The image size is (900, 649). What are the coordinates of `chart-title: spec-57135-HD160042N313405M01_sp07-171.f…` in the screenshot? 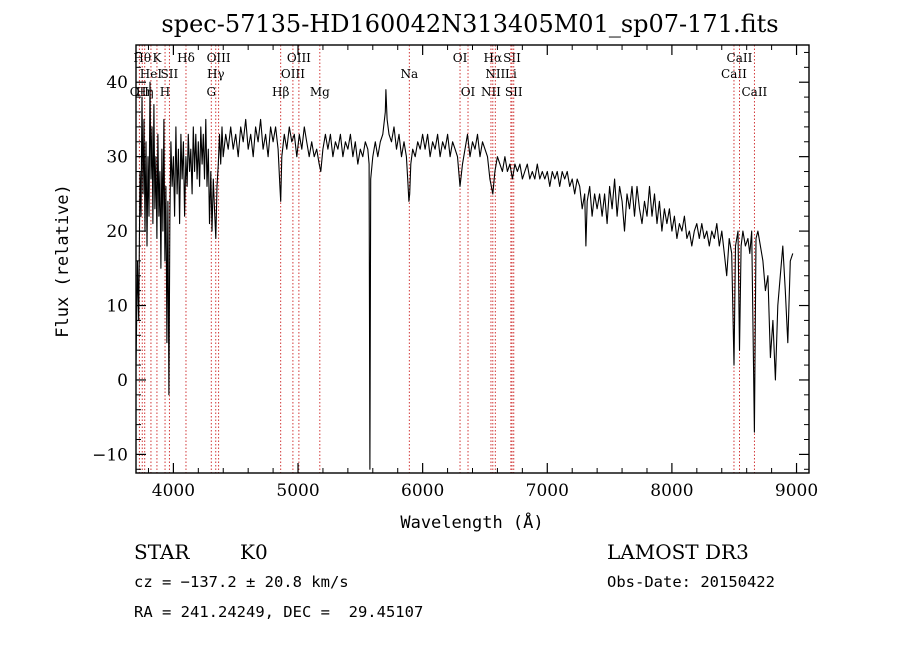 It's located at (469, 24).